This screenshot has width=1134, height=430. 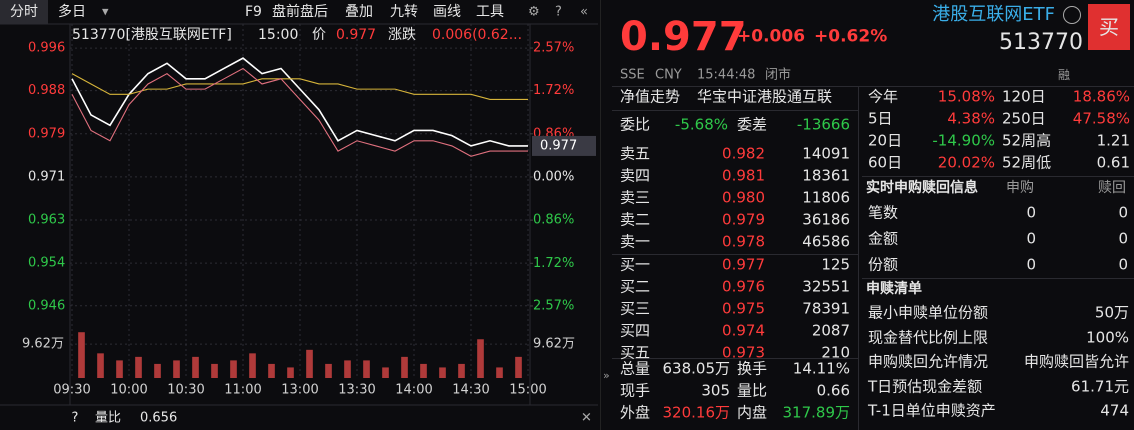 What do you see at coordinates (1020, 188) in the screenshot?
I see `column-header: 申购` at bounding box center [1020, 188].